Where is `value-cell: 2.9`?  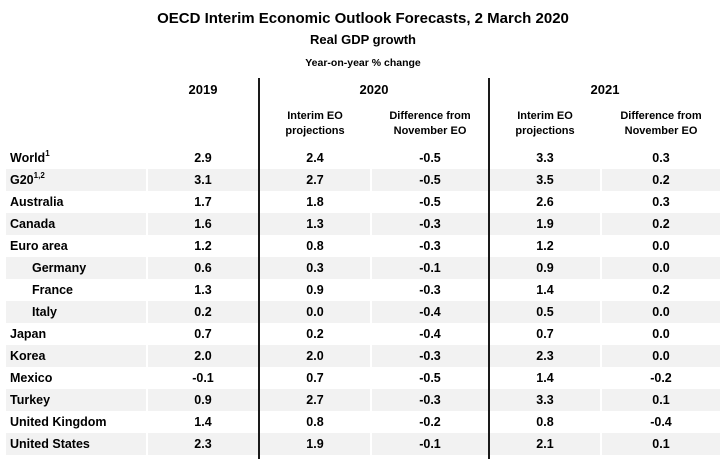
value-cell: 2.9 is located at coordinates (203, 158).